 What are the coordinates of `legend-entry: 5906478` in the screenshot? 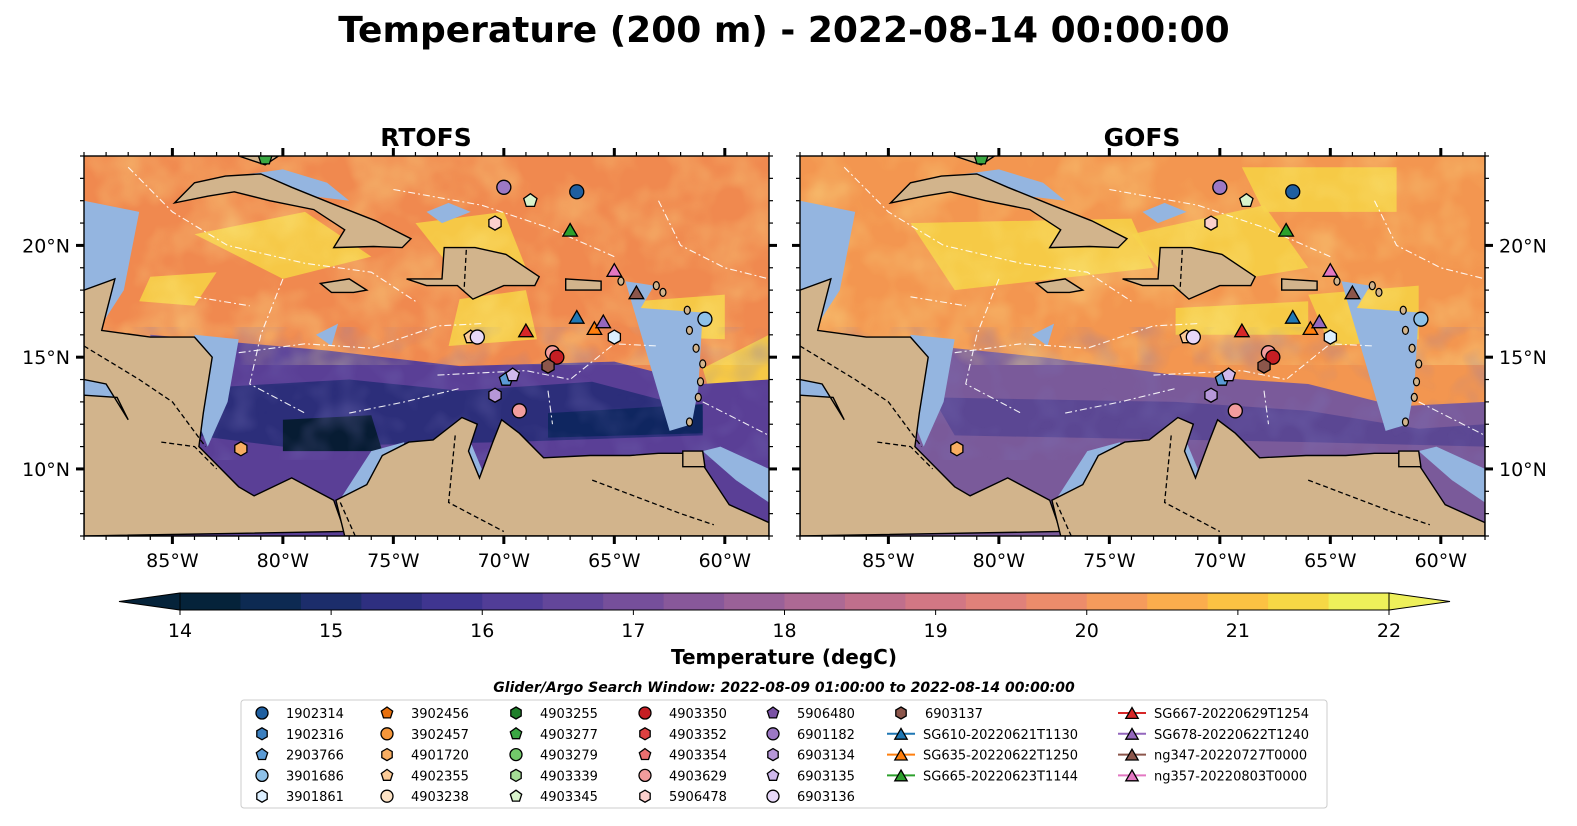 It's located at (683, 797).